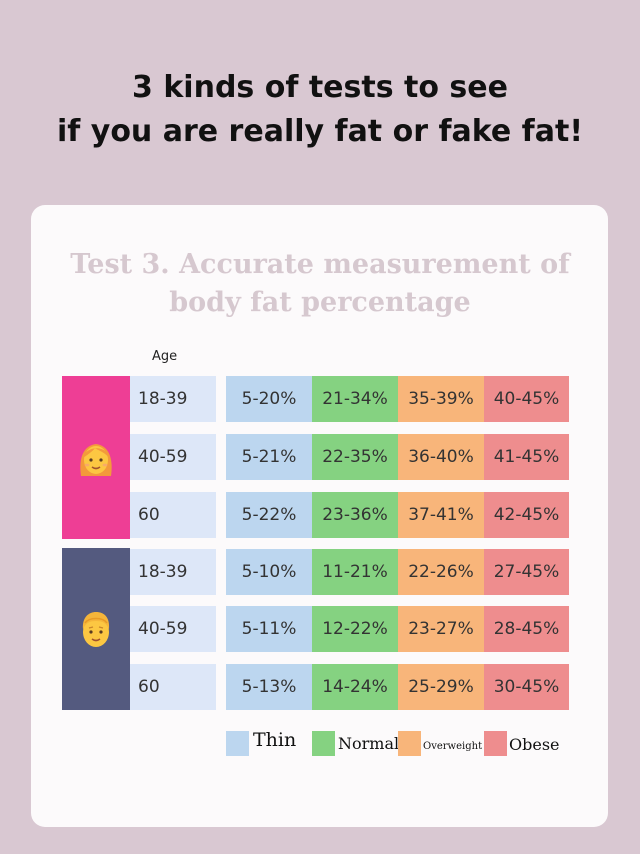  Describe the element at coordinates (269, 572) in the screenshot. I see `thin-cell: 5-10%` at that location.